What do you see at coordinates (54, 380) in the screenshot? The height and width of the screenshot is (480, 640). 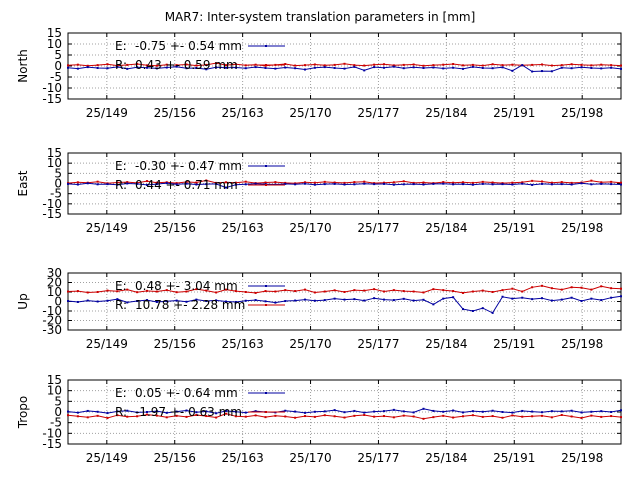 I see `y-tick-label: 15` at bounding box center [54, 380].